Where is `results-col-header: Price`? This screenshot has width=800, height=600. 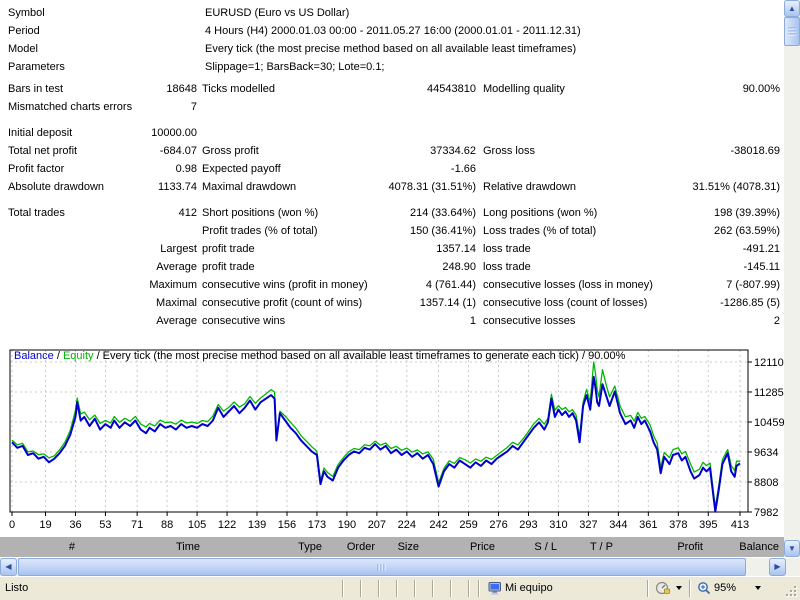
results-col-header: Price is located at coordinates (482, 547).